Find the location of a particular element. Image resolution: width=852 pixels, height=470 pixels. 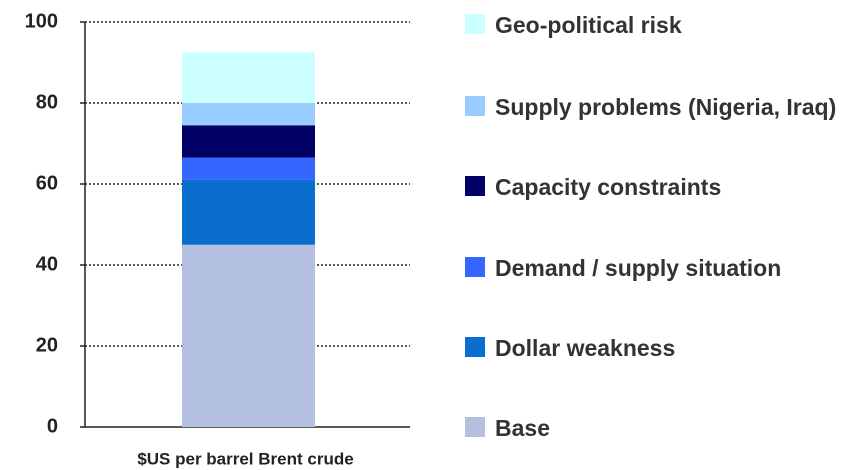

legend-item: Base is located at coordinates (652, 428).